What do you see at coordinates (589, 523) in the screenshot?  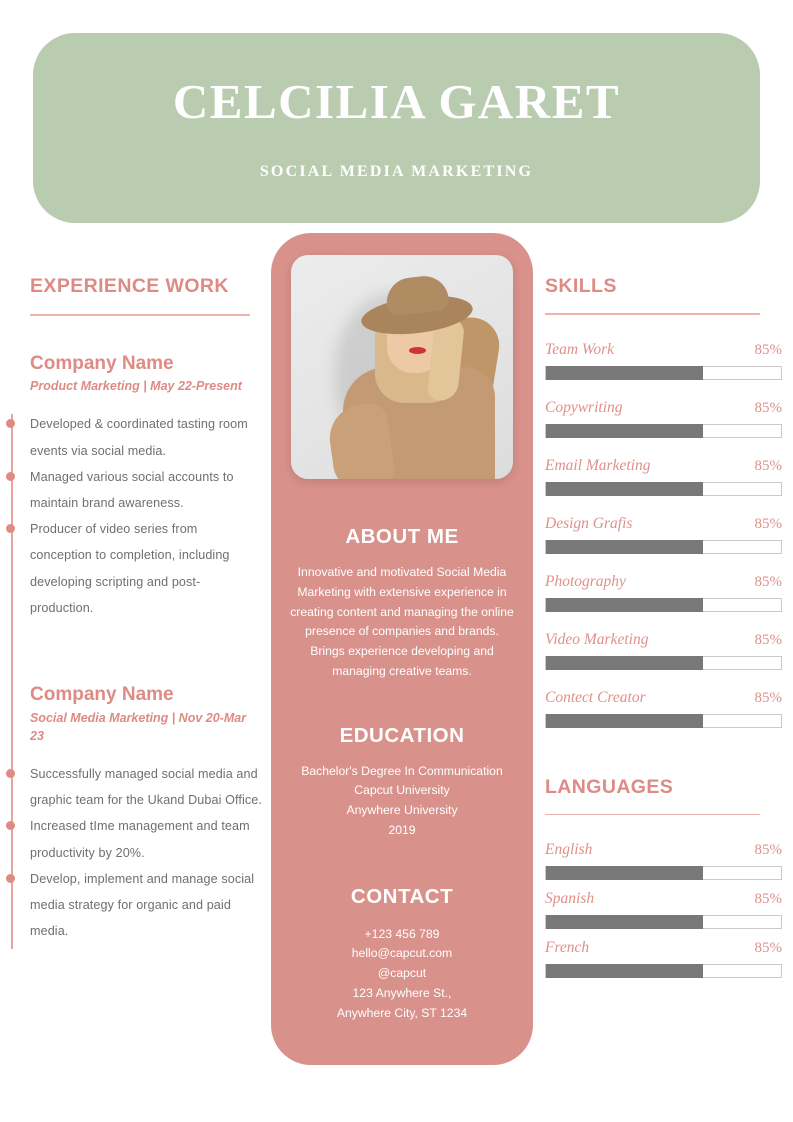 I see `skill-name: Design Grafis` at bounding box center [589, 523].